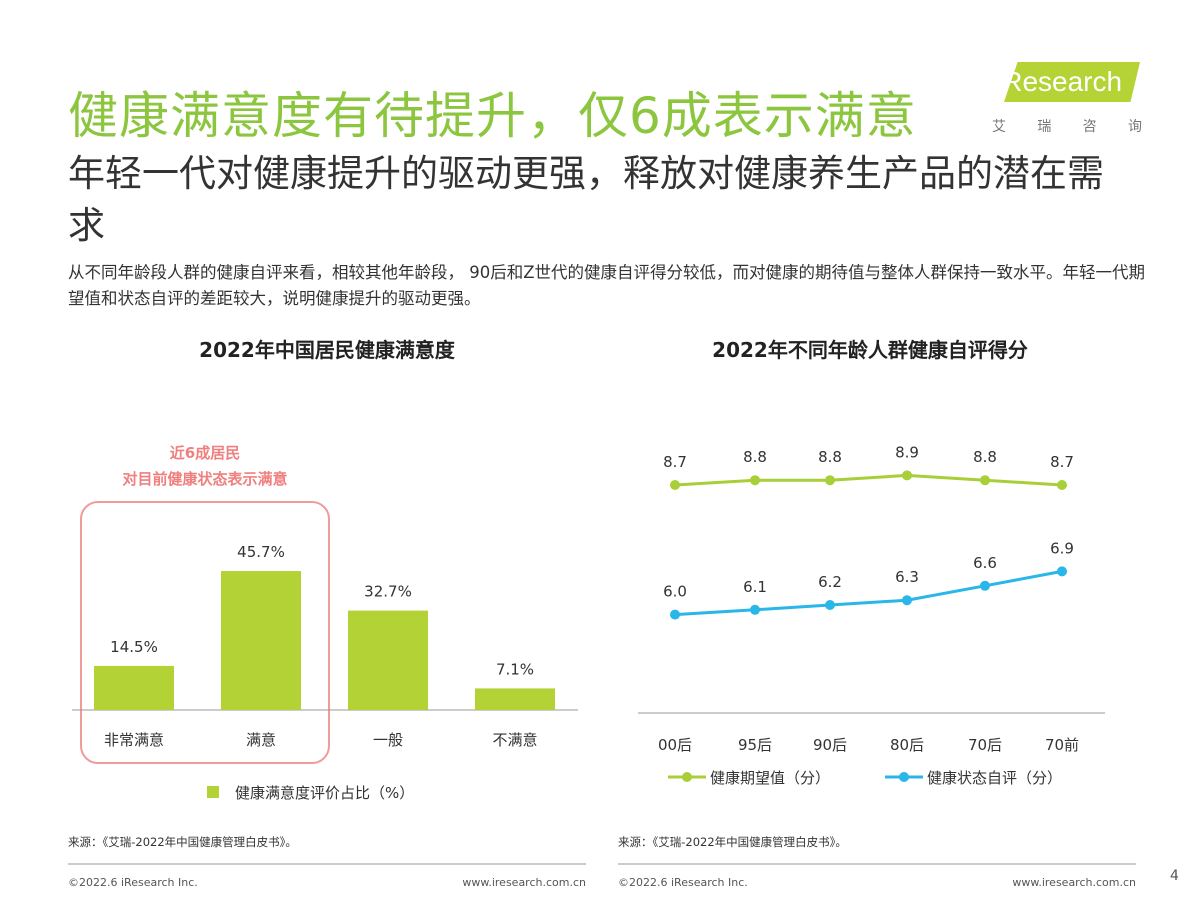  Describe the element at coordinates (134, 647) in the screenshot. I see `data-label: 14.5%` at that location.